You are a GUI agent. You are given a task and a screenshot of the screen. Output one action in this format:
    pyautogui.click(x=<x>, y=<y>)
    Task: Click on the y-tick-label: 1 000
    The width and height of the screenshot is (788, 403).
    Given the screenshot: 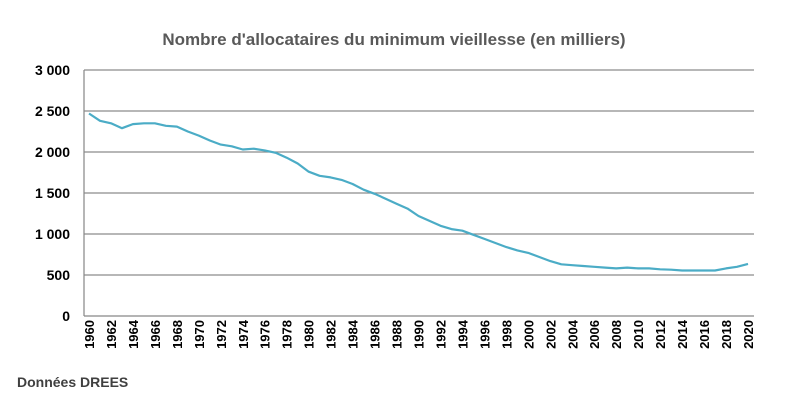 What is the action you would take?
    pyautogui.click(x=52, y=234)
    